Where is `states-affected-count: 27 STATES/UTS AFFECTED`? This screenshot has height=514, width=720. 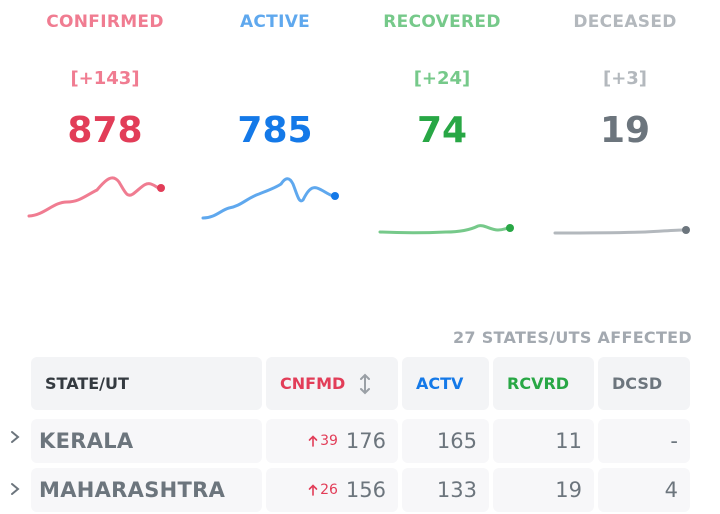 states-affected-count: 27 STATES/UTS AFFECTED is located at coordinates (572, 337).